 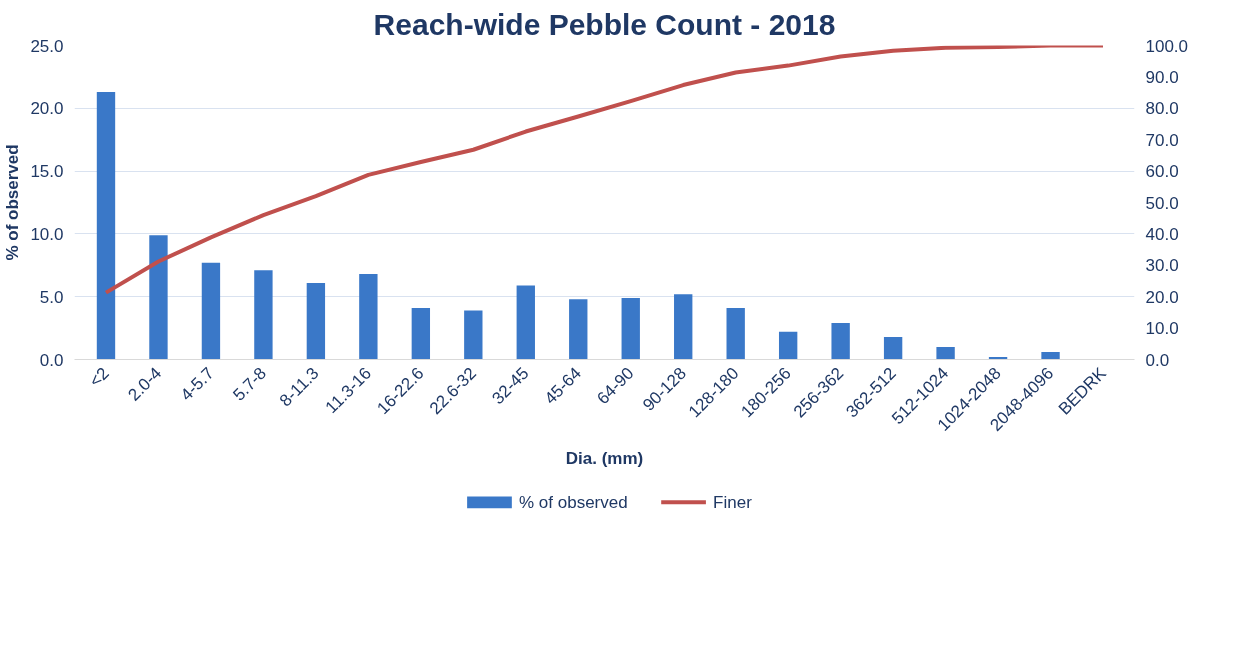 What do you see at coordinates (733, 502) in the screenshot?
I see `legend-label: Finer` at bounding box center [733, 502].